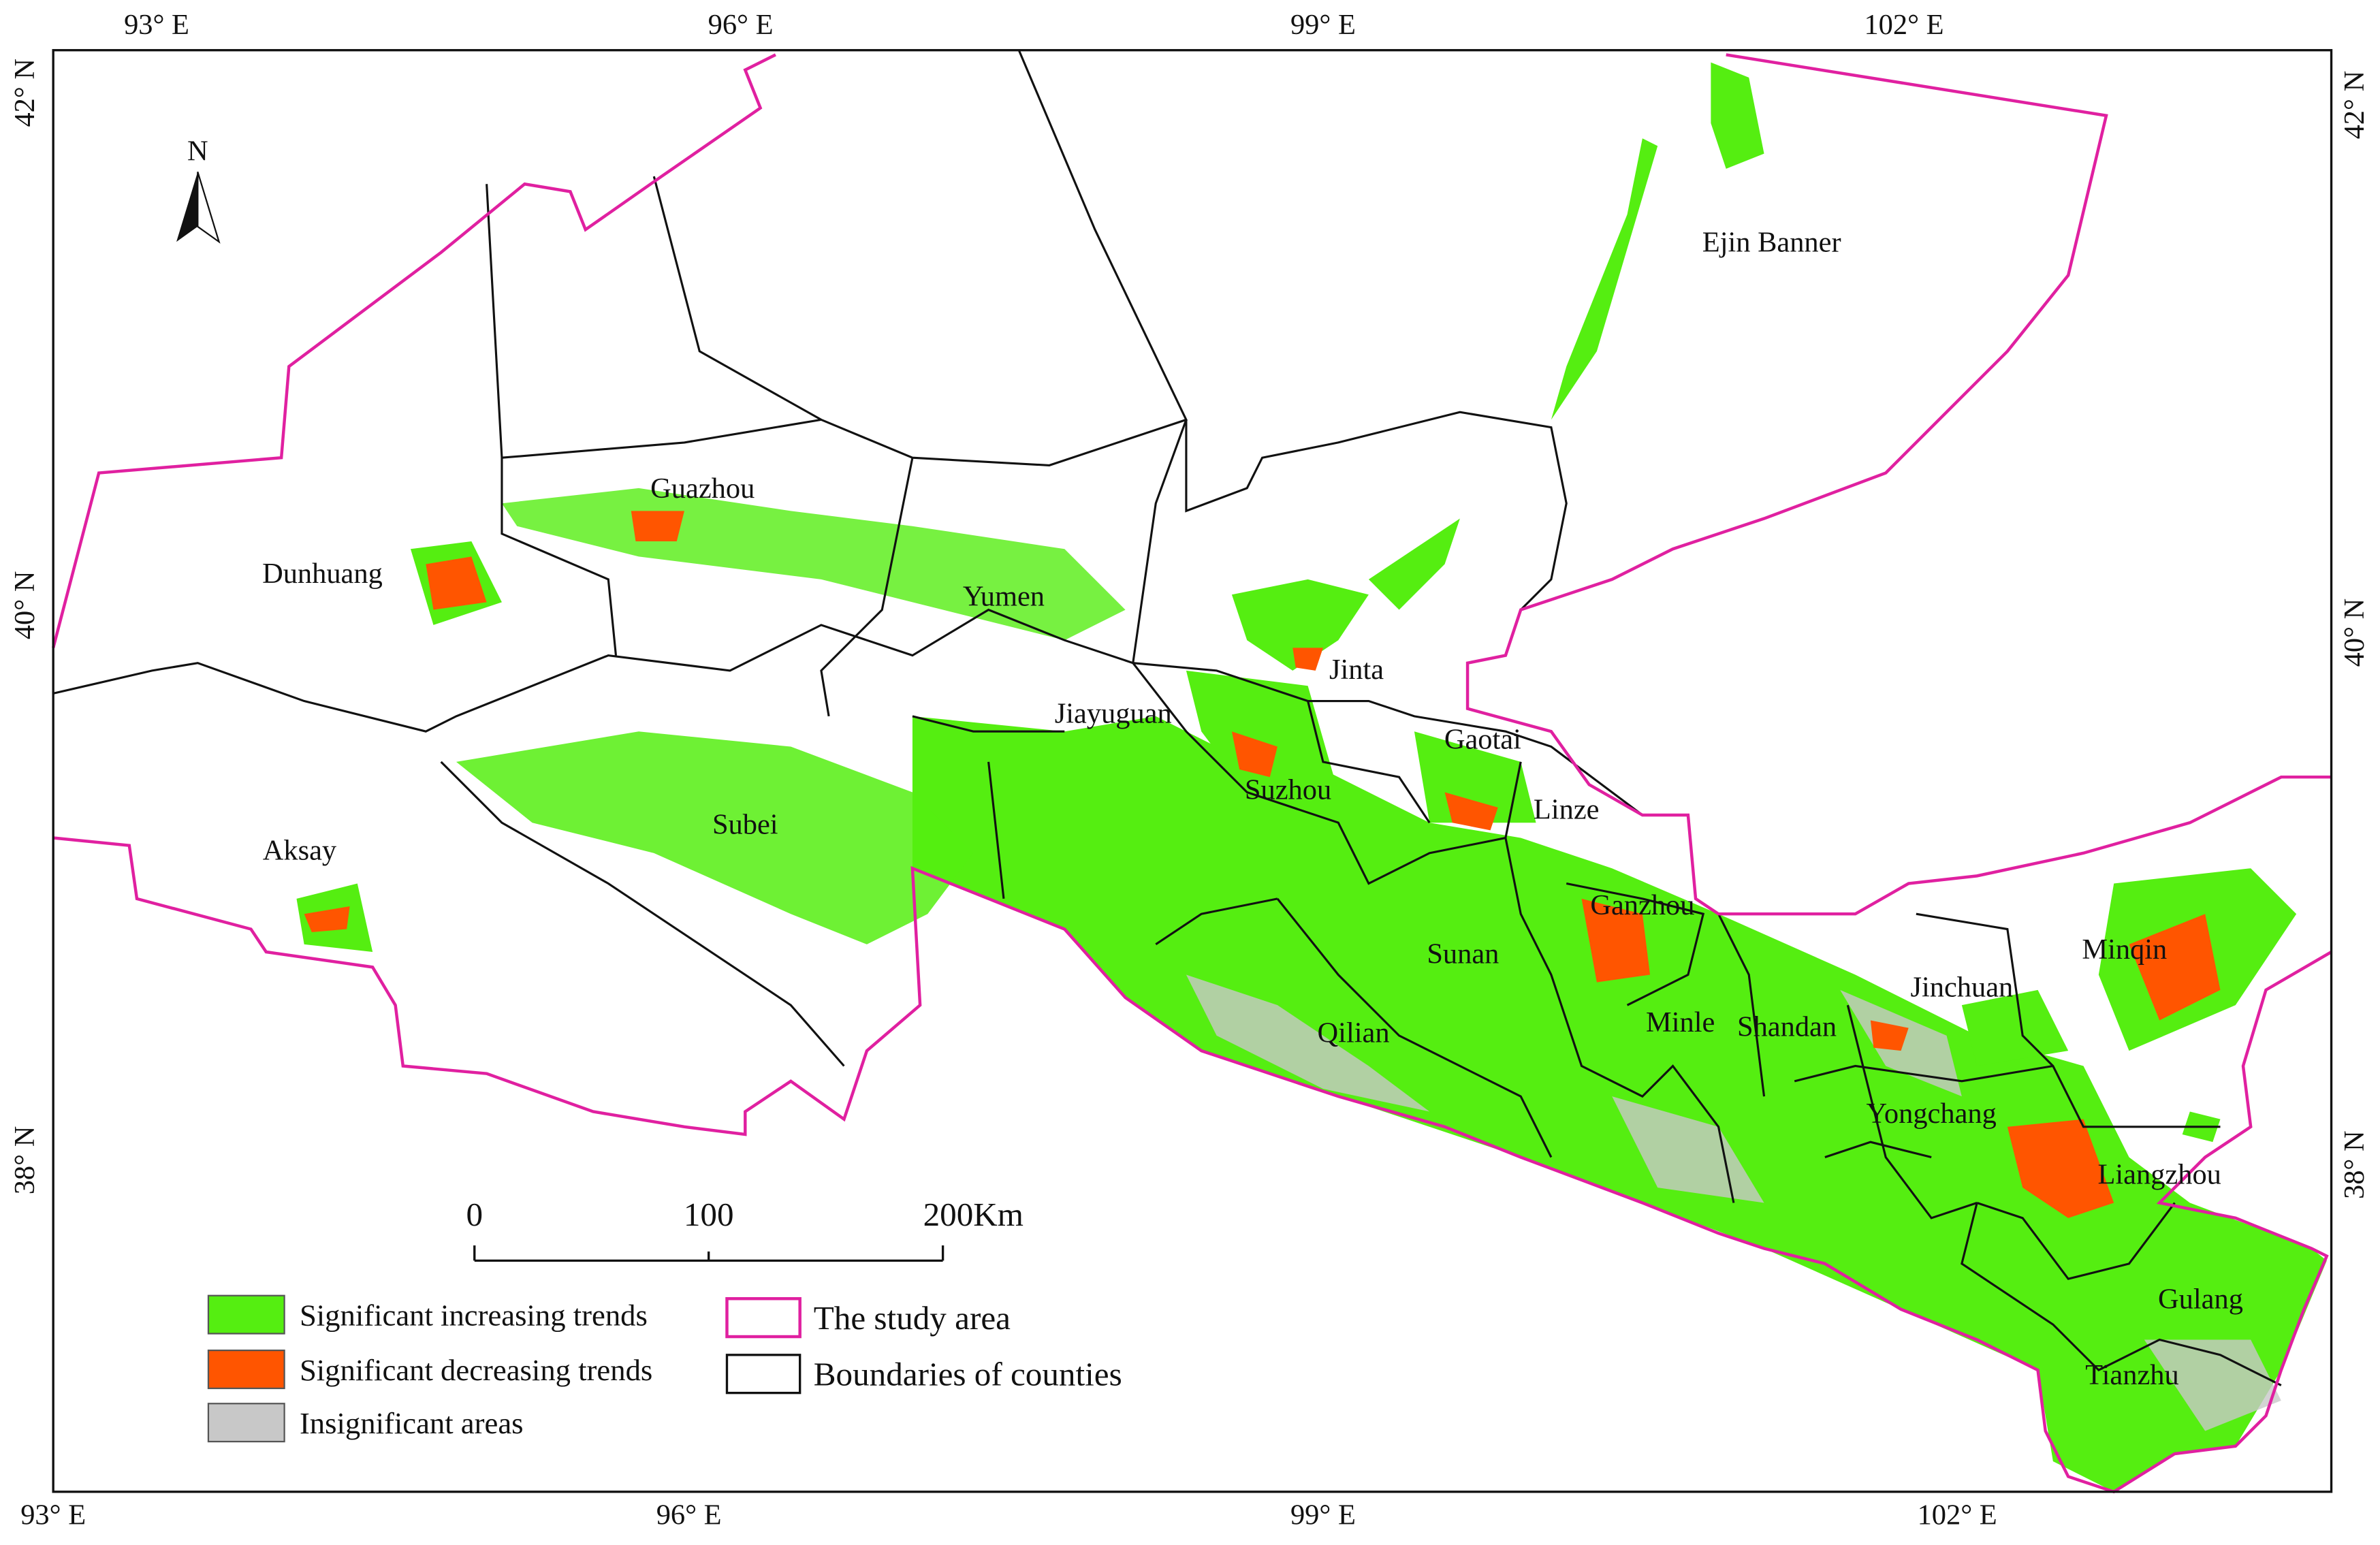  Describe the element at coordinates (2200, 1299) in the screenshot. I see `county-label: Gulang` at that location.